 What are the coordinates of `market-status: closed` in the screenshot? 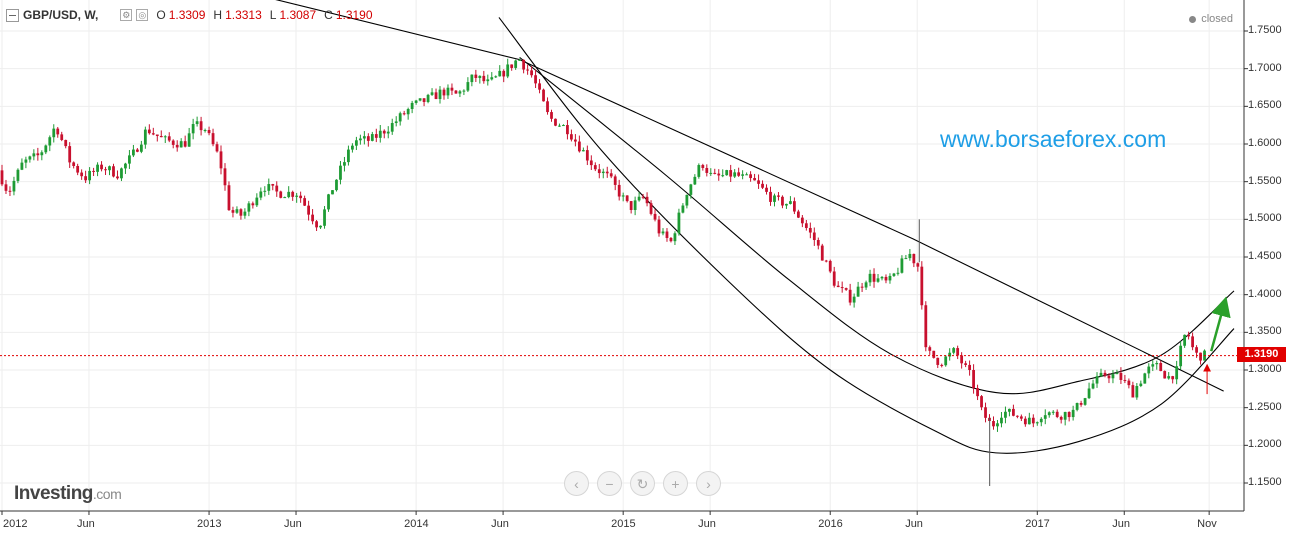 It's located at (1211, 19).